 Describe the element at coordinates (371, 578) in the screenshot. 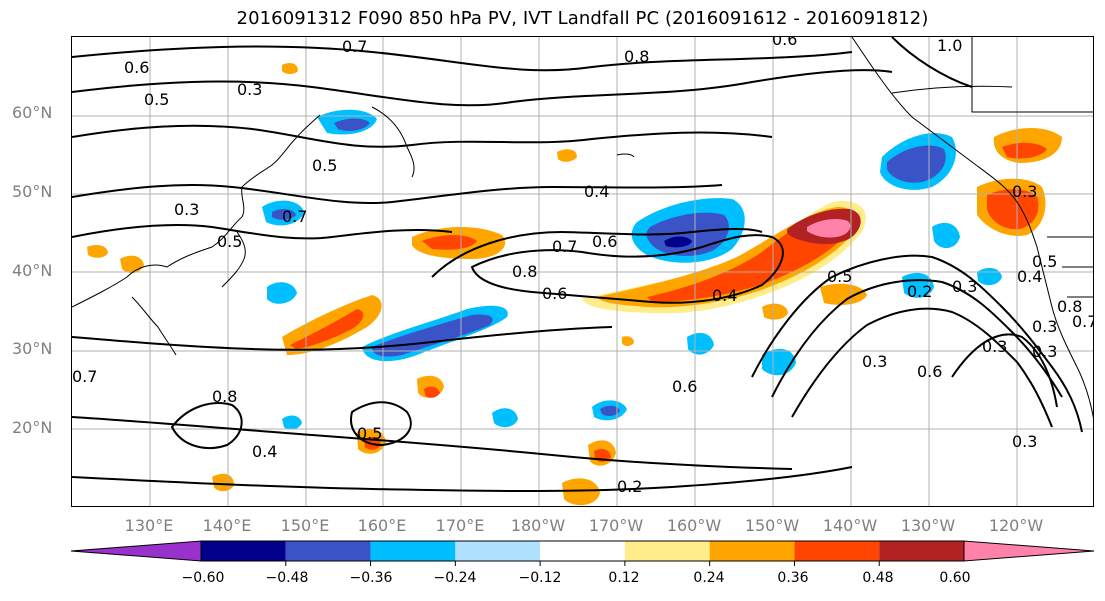

I see `colorbar-tick-label: −0.36` at that location.